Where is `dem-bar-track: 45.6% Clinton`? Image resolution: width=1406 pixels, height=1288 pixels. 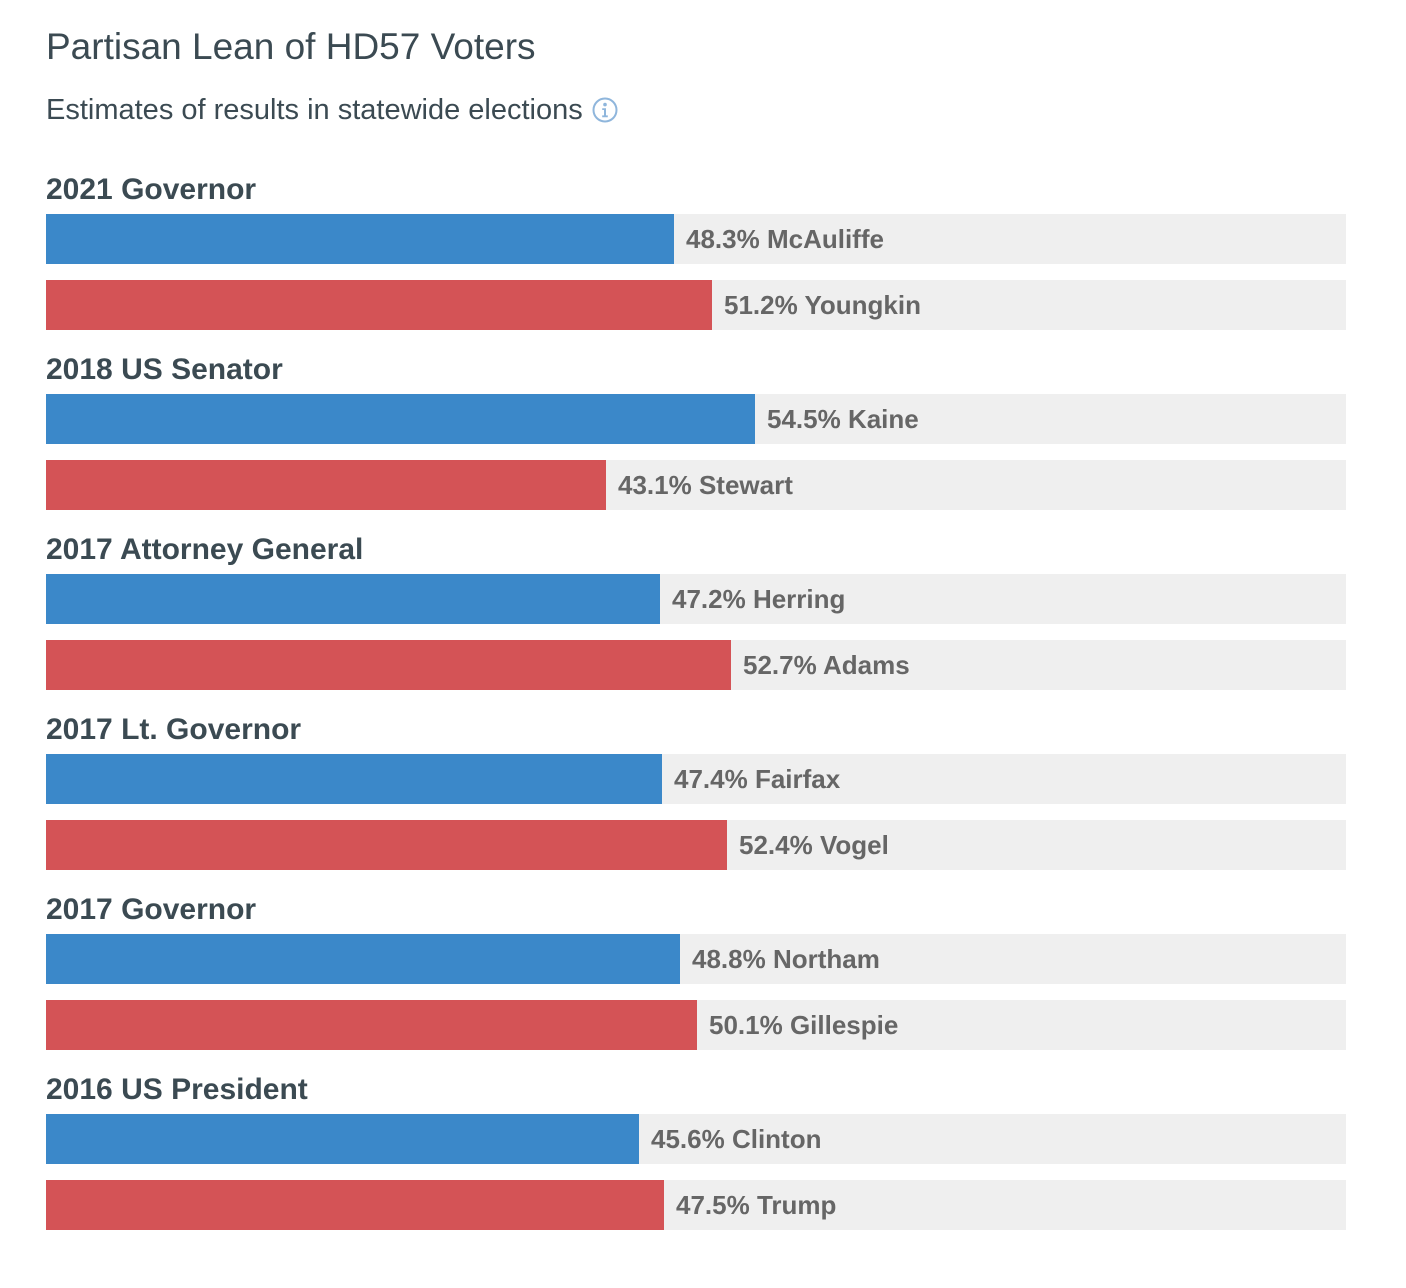
dem-bar-track: 45.6% Clinton is located at coordinates (696, 1139).